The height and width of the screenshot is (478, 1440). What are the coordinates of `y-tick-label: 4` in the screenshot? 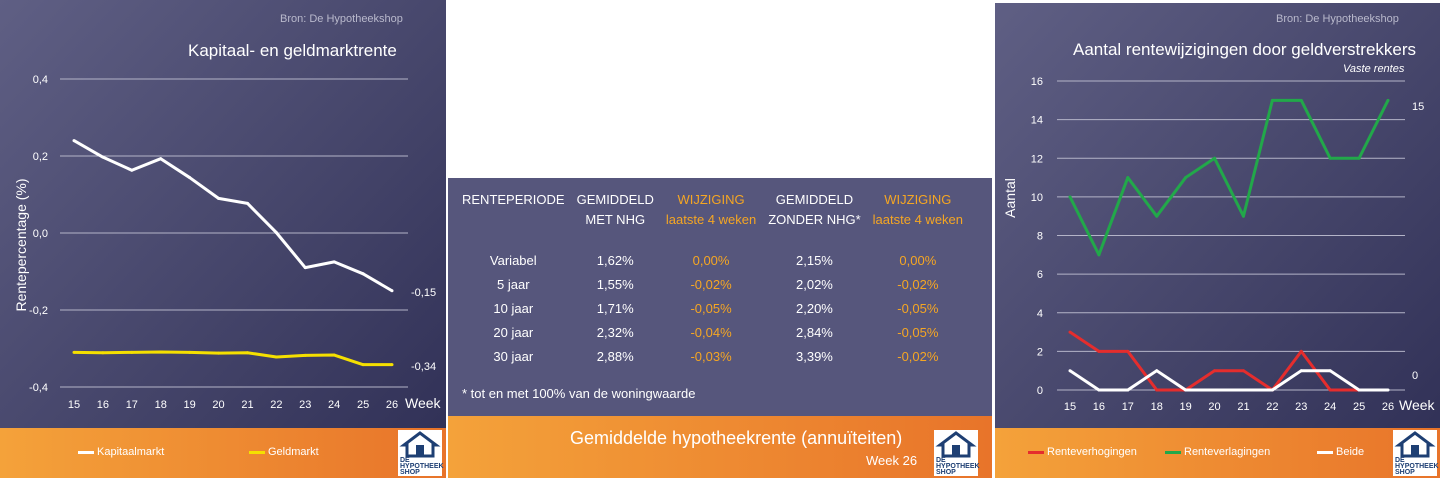 It's located at (1040, 314).